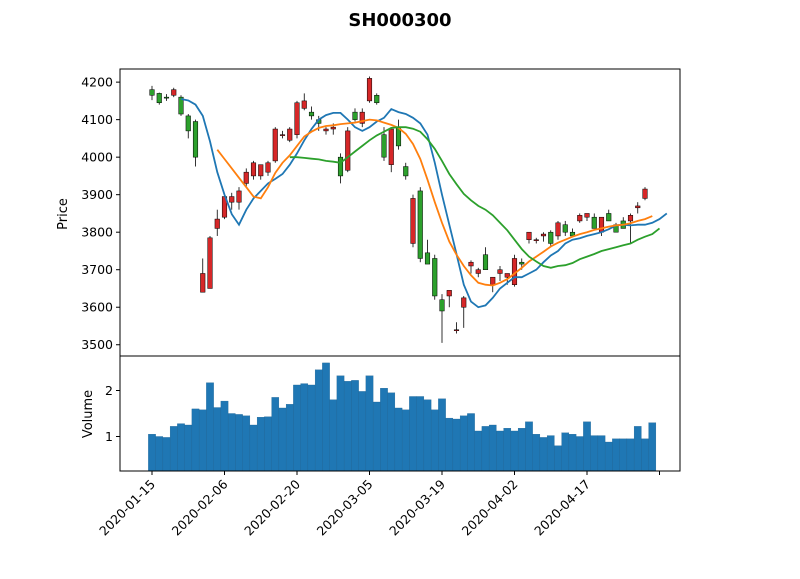  Describe the element at coordinates (97, 232) in the screenshot. I see `price-tick-label: 3800` at that location.